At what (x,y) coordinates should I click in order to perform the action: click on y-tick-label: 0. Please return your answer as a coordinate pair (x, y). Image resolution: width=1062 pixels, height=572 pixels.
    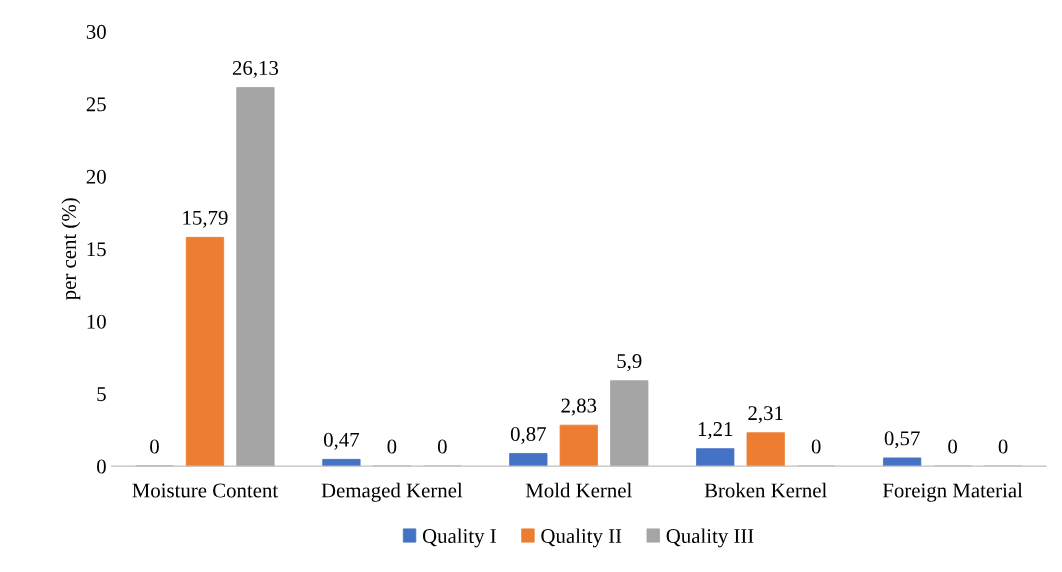
    Looking at the image, I should click on (101, 466).